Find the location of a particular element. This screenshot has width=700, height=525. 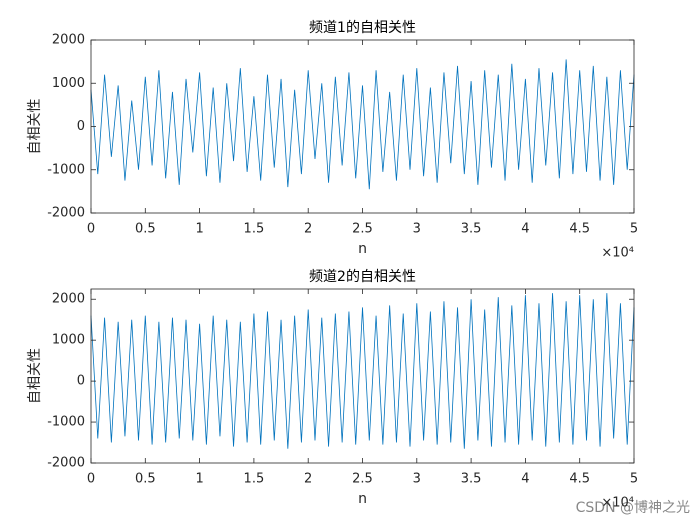

chart-title: 频道2的自相关性 is located at coordinates (362, 277).